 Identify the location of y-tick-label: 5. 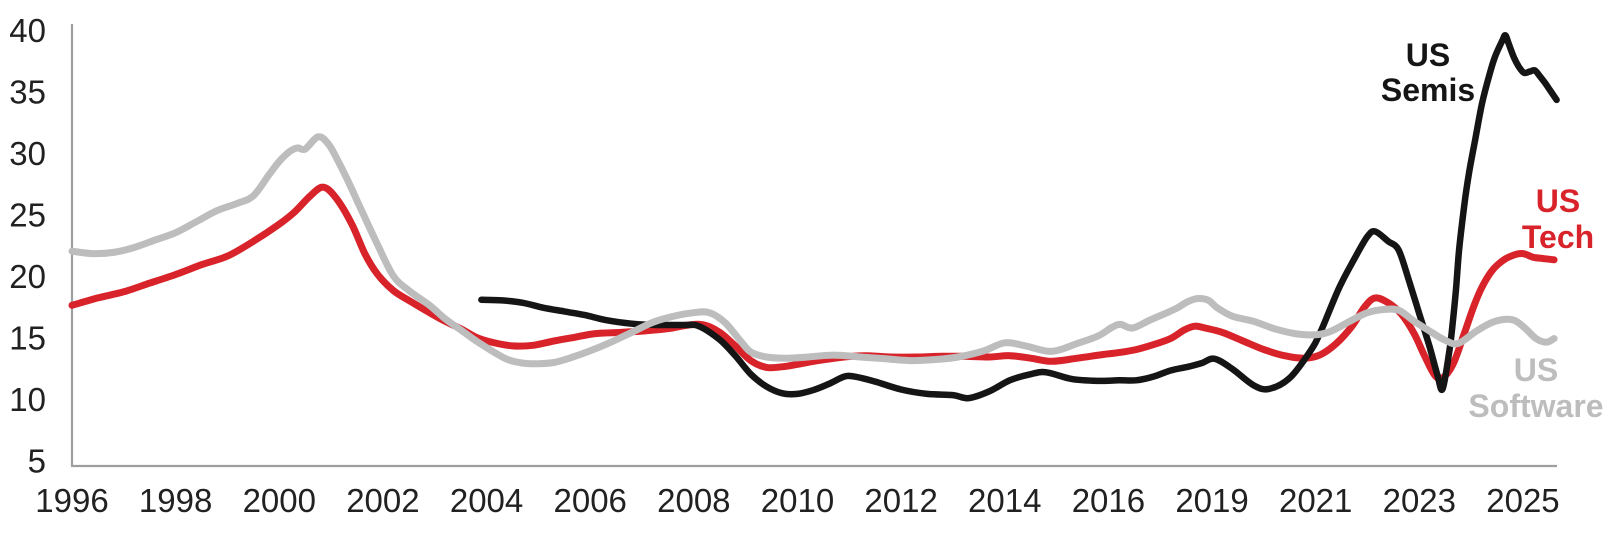
(37, 461).